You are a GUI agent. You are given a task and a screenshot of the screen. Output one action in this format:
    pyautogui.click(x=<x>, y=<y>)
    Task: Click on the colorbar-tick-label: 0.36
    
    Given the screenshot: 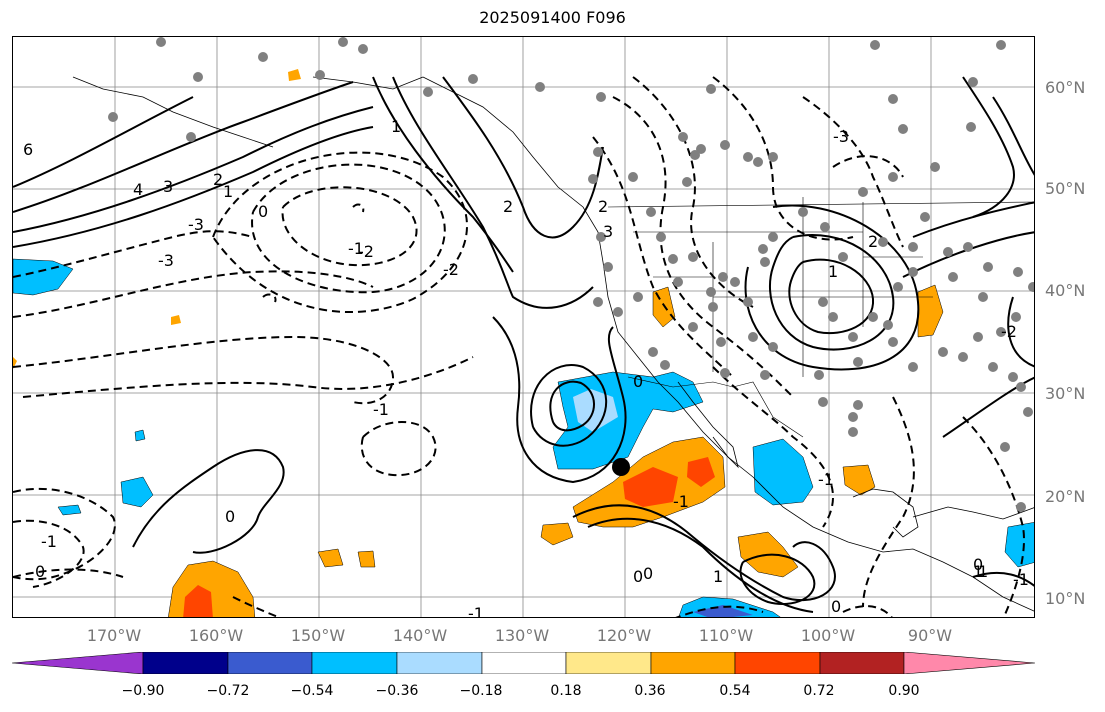 What is the action you would take?
    pyautogui.click(x=650, y=691)
    